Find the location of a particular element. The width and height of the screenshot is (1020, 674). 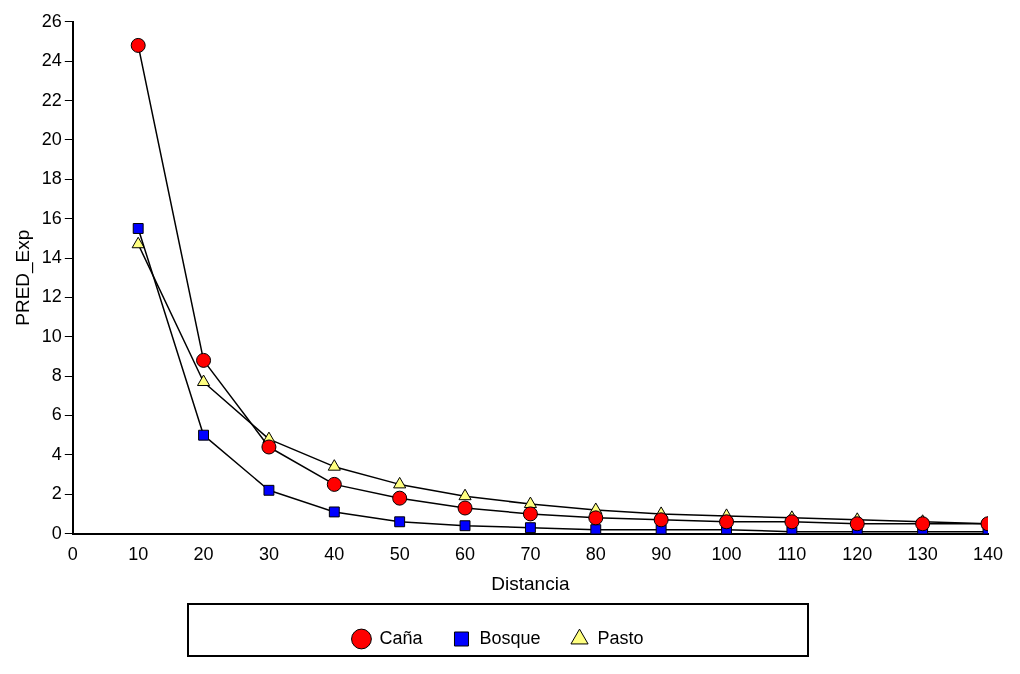

y-tick-label: 4 is located at coordinates (56, 453).